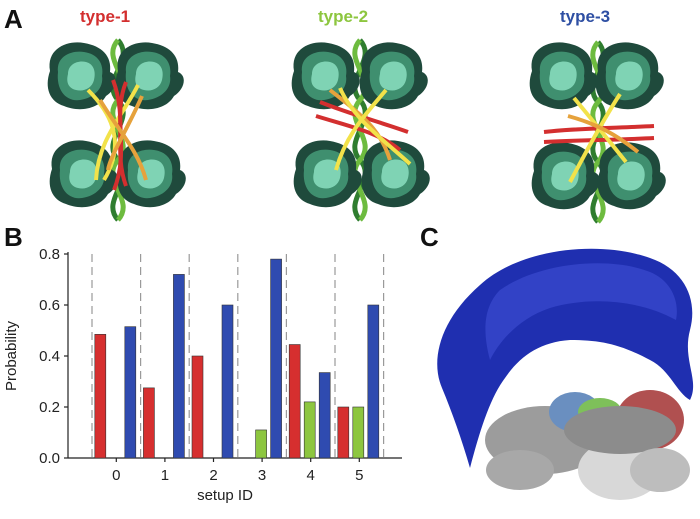 The width and height of the screenshot is (700, 519). Describe the element at coordinates (597, 114) in the screenshot. I see `type-3-illustration: type-3` at that location.